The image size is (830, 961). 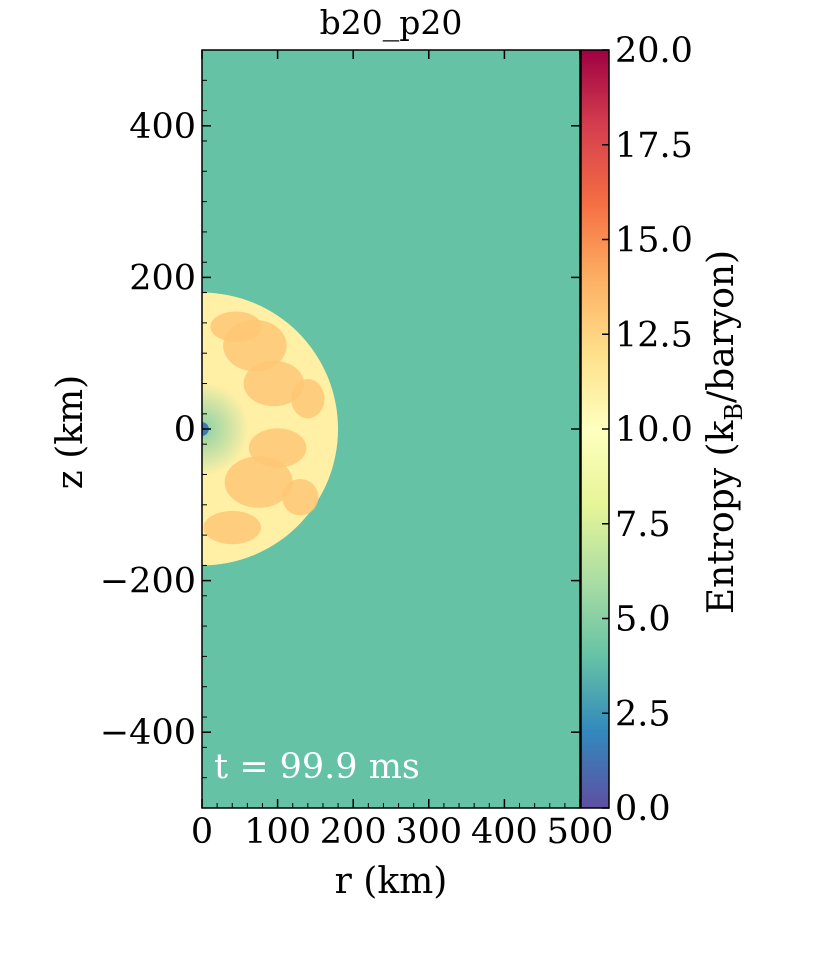 What do you see at coordinates (317, 767) in the screenshot?
I see `time-annotation: t = 99.9 ms` at bounding box center [317, 767].